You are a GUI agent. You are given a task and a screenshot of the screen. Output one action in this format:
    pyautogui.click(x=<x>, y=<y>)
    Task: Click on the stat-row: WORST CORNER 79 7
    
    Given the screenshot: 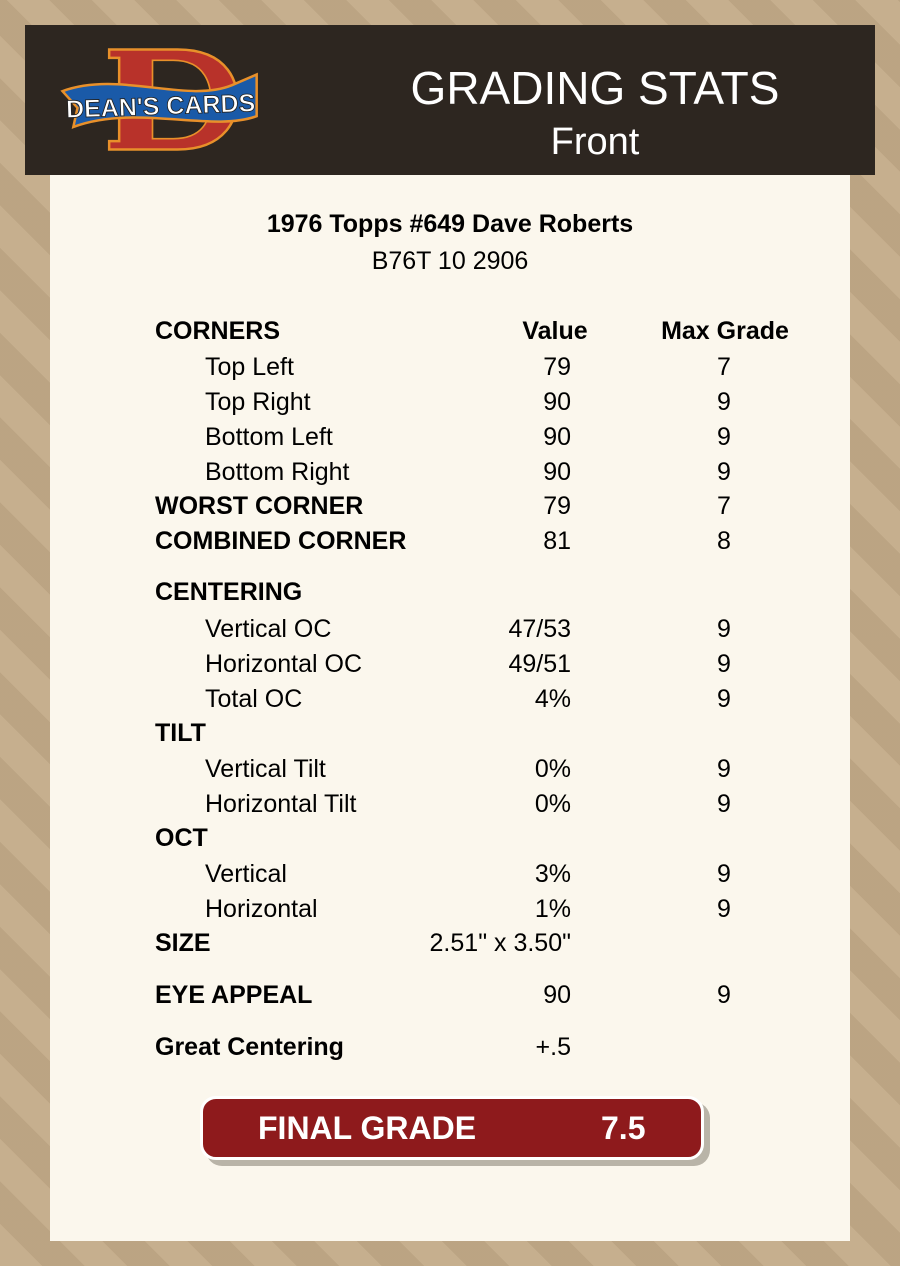 What is the action you would take?
    pyautogui.click(x=450, y=506)
    